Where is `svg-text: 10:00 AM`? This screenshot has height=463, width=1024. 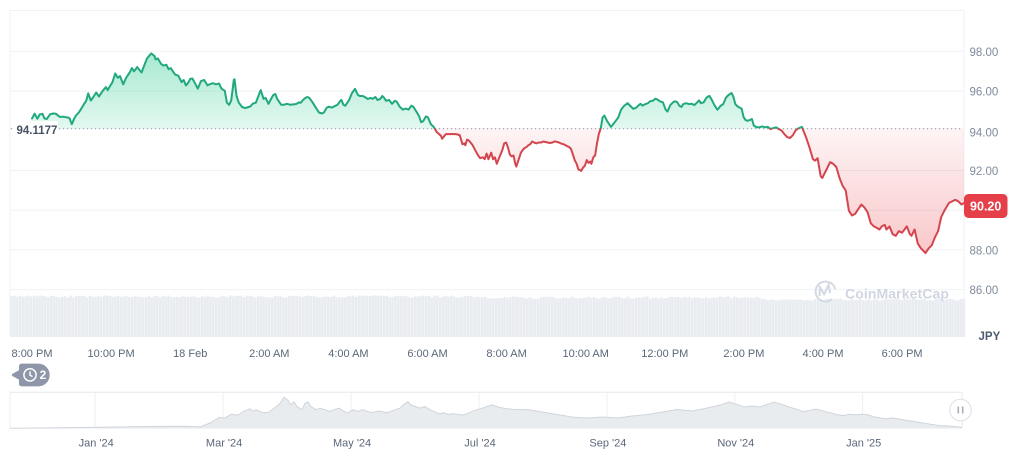
svg-text: 10:00 AM is located at coordinates (585, 354).